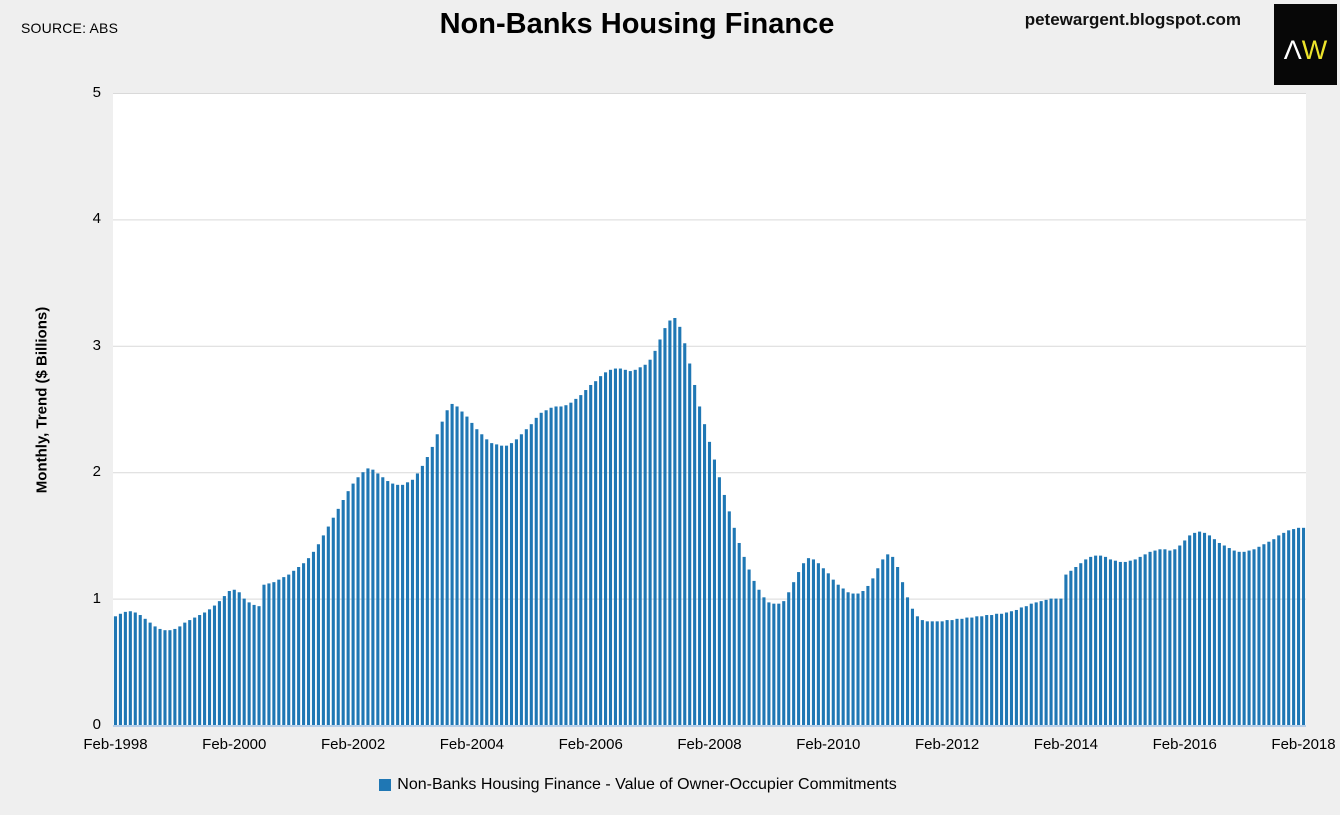  Describe the element at coordinates (96, 92) in the screenshot. I see `y-tick-label: 5` at that location.